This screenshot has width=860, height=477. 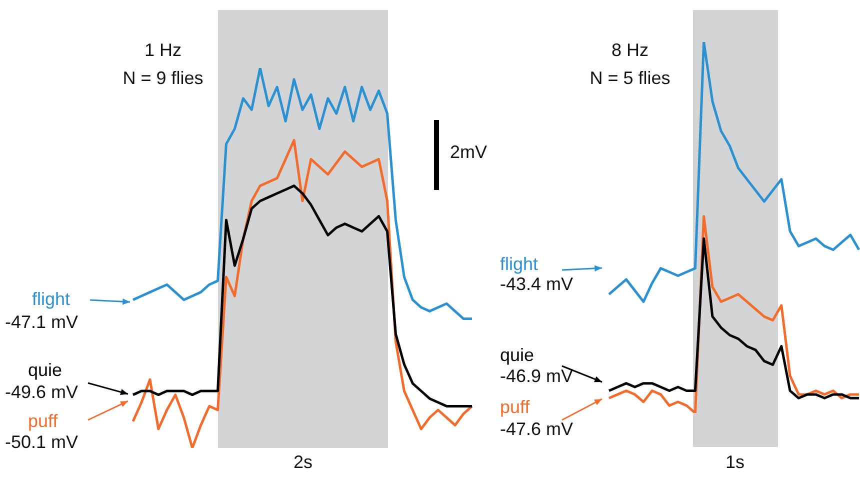 I want to click on text: -43.4 mV, so click(x=537, y=284).